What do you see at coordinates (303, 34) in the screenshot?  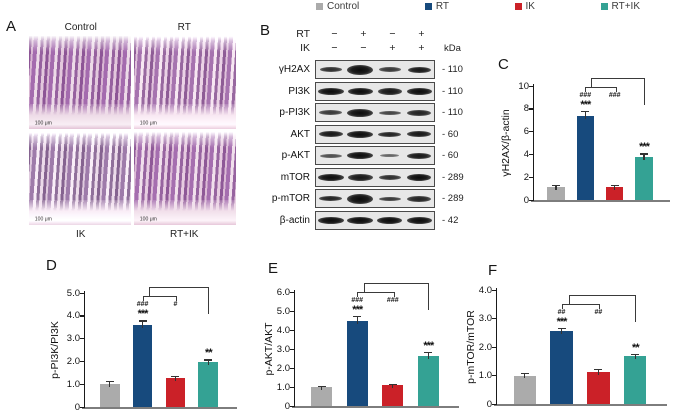 I see `blot-condition-label: RT` at bounding box center [303, 34].